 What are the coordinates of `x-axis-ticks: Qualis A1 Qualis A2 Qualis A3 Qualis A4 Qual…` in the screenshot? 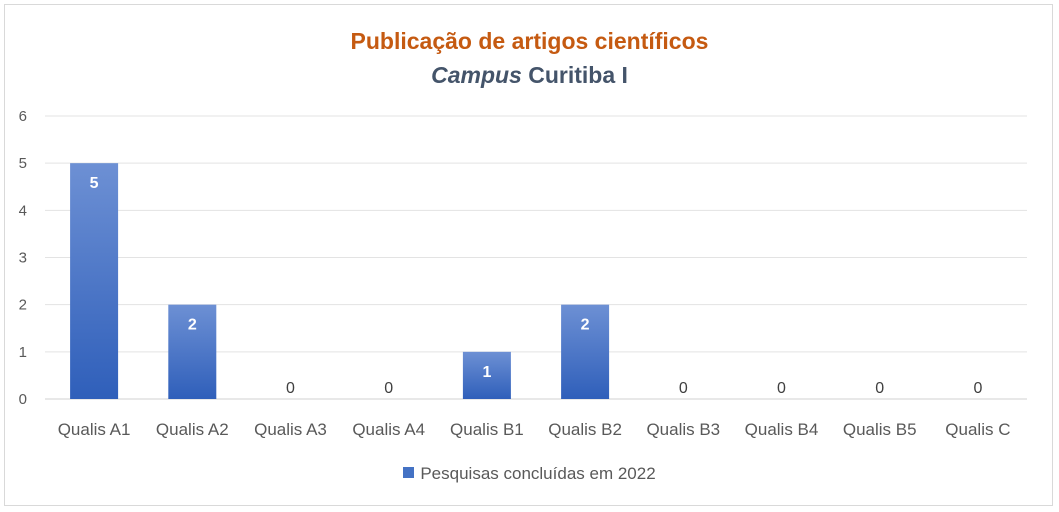 It's located at (534, 429).